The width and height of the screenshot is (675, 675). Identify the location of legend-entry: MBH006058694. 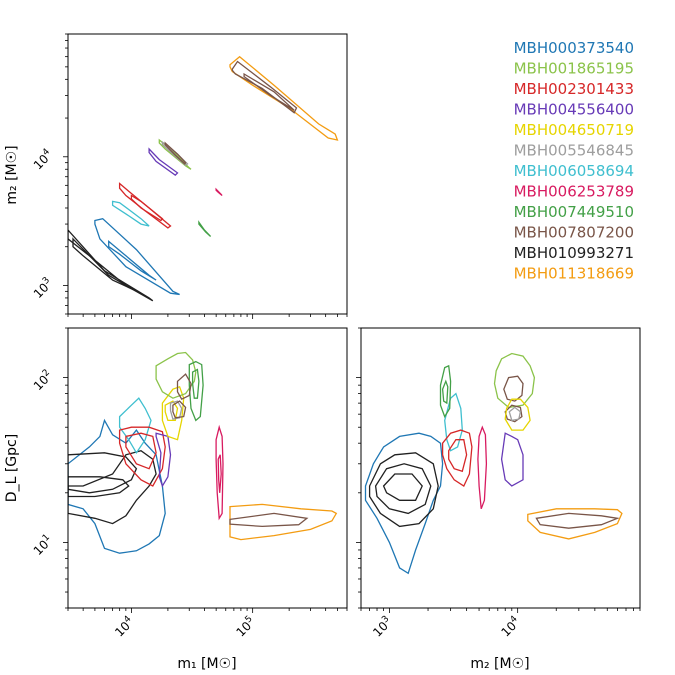
(574, 171).